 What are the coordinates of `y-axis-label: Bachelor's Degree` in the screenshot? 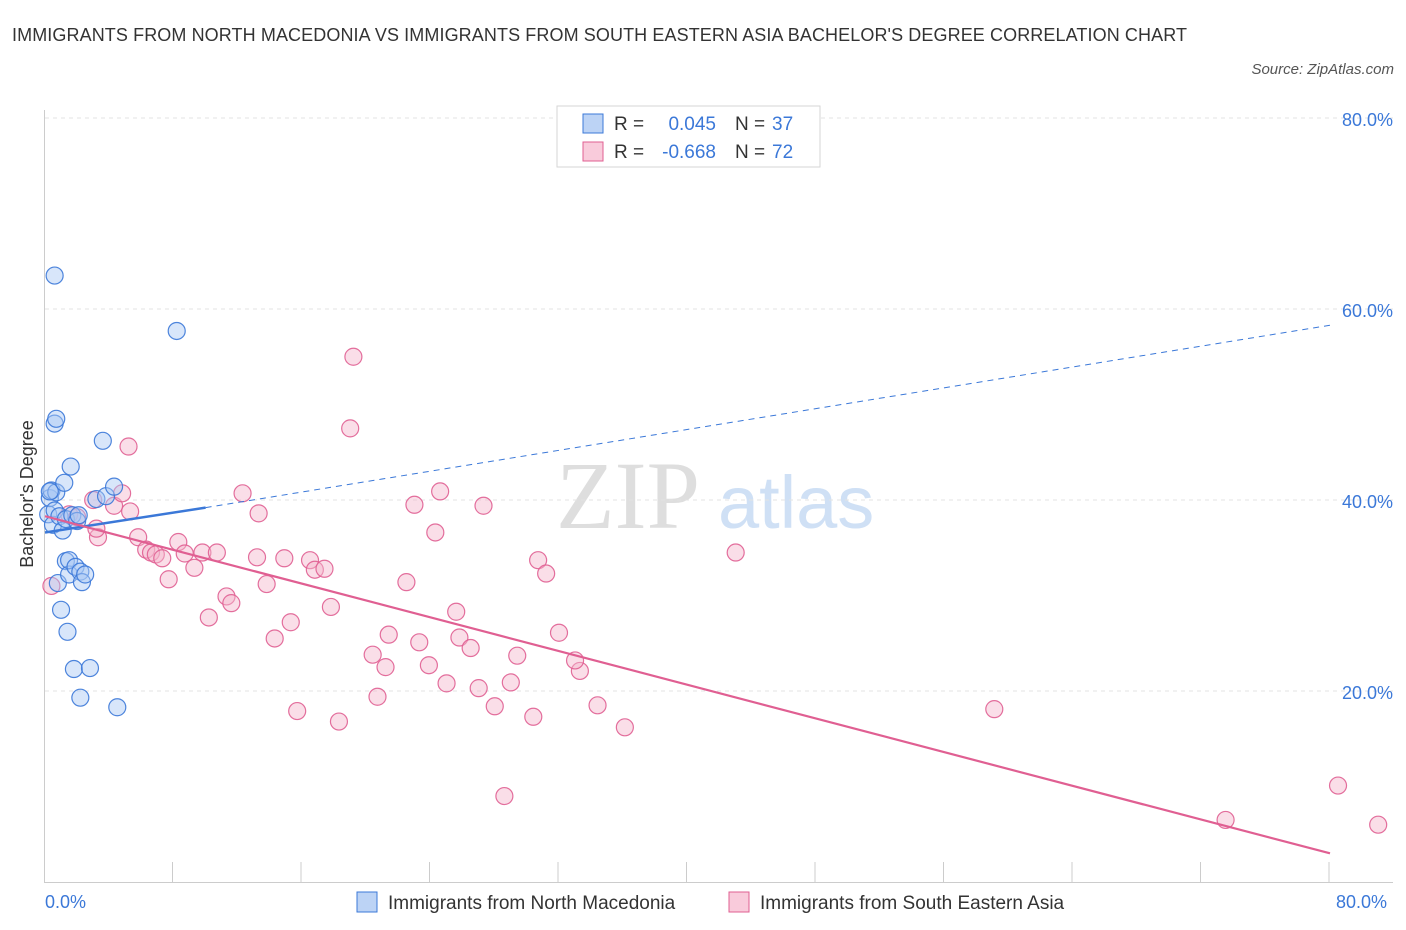 It's located at (27, 494).